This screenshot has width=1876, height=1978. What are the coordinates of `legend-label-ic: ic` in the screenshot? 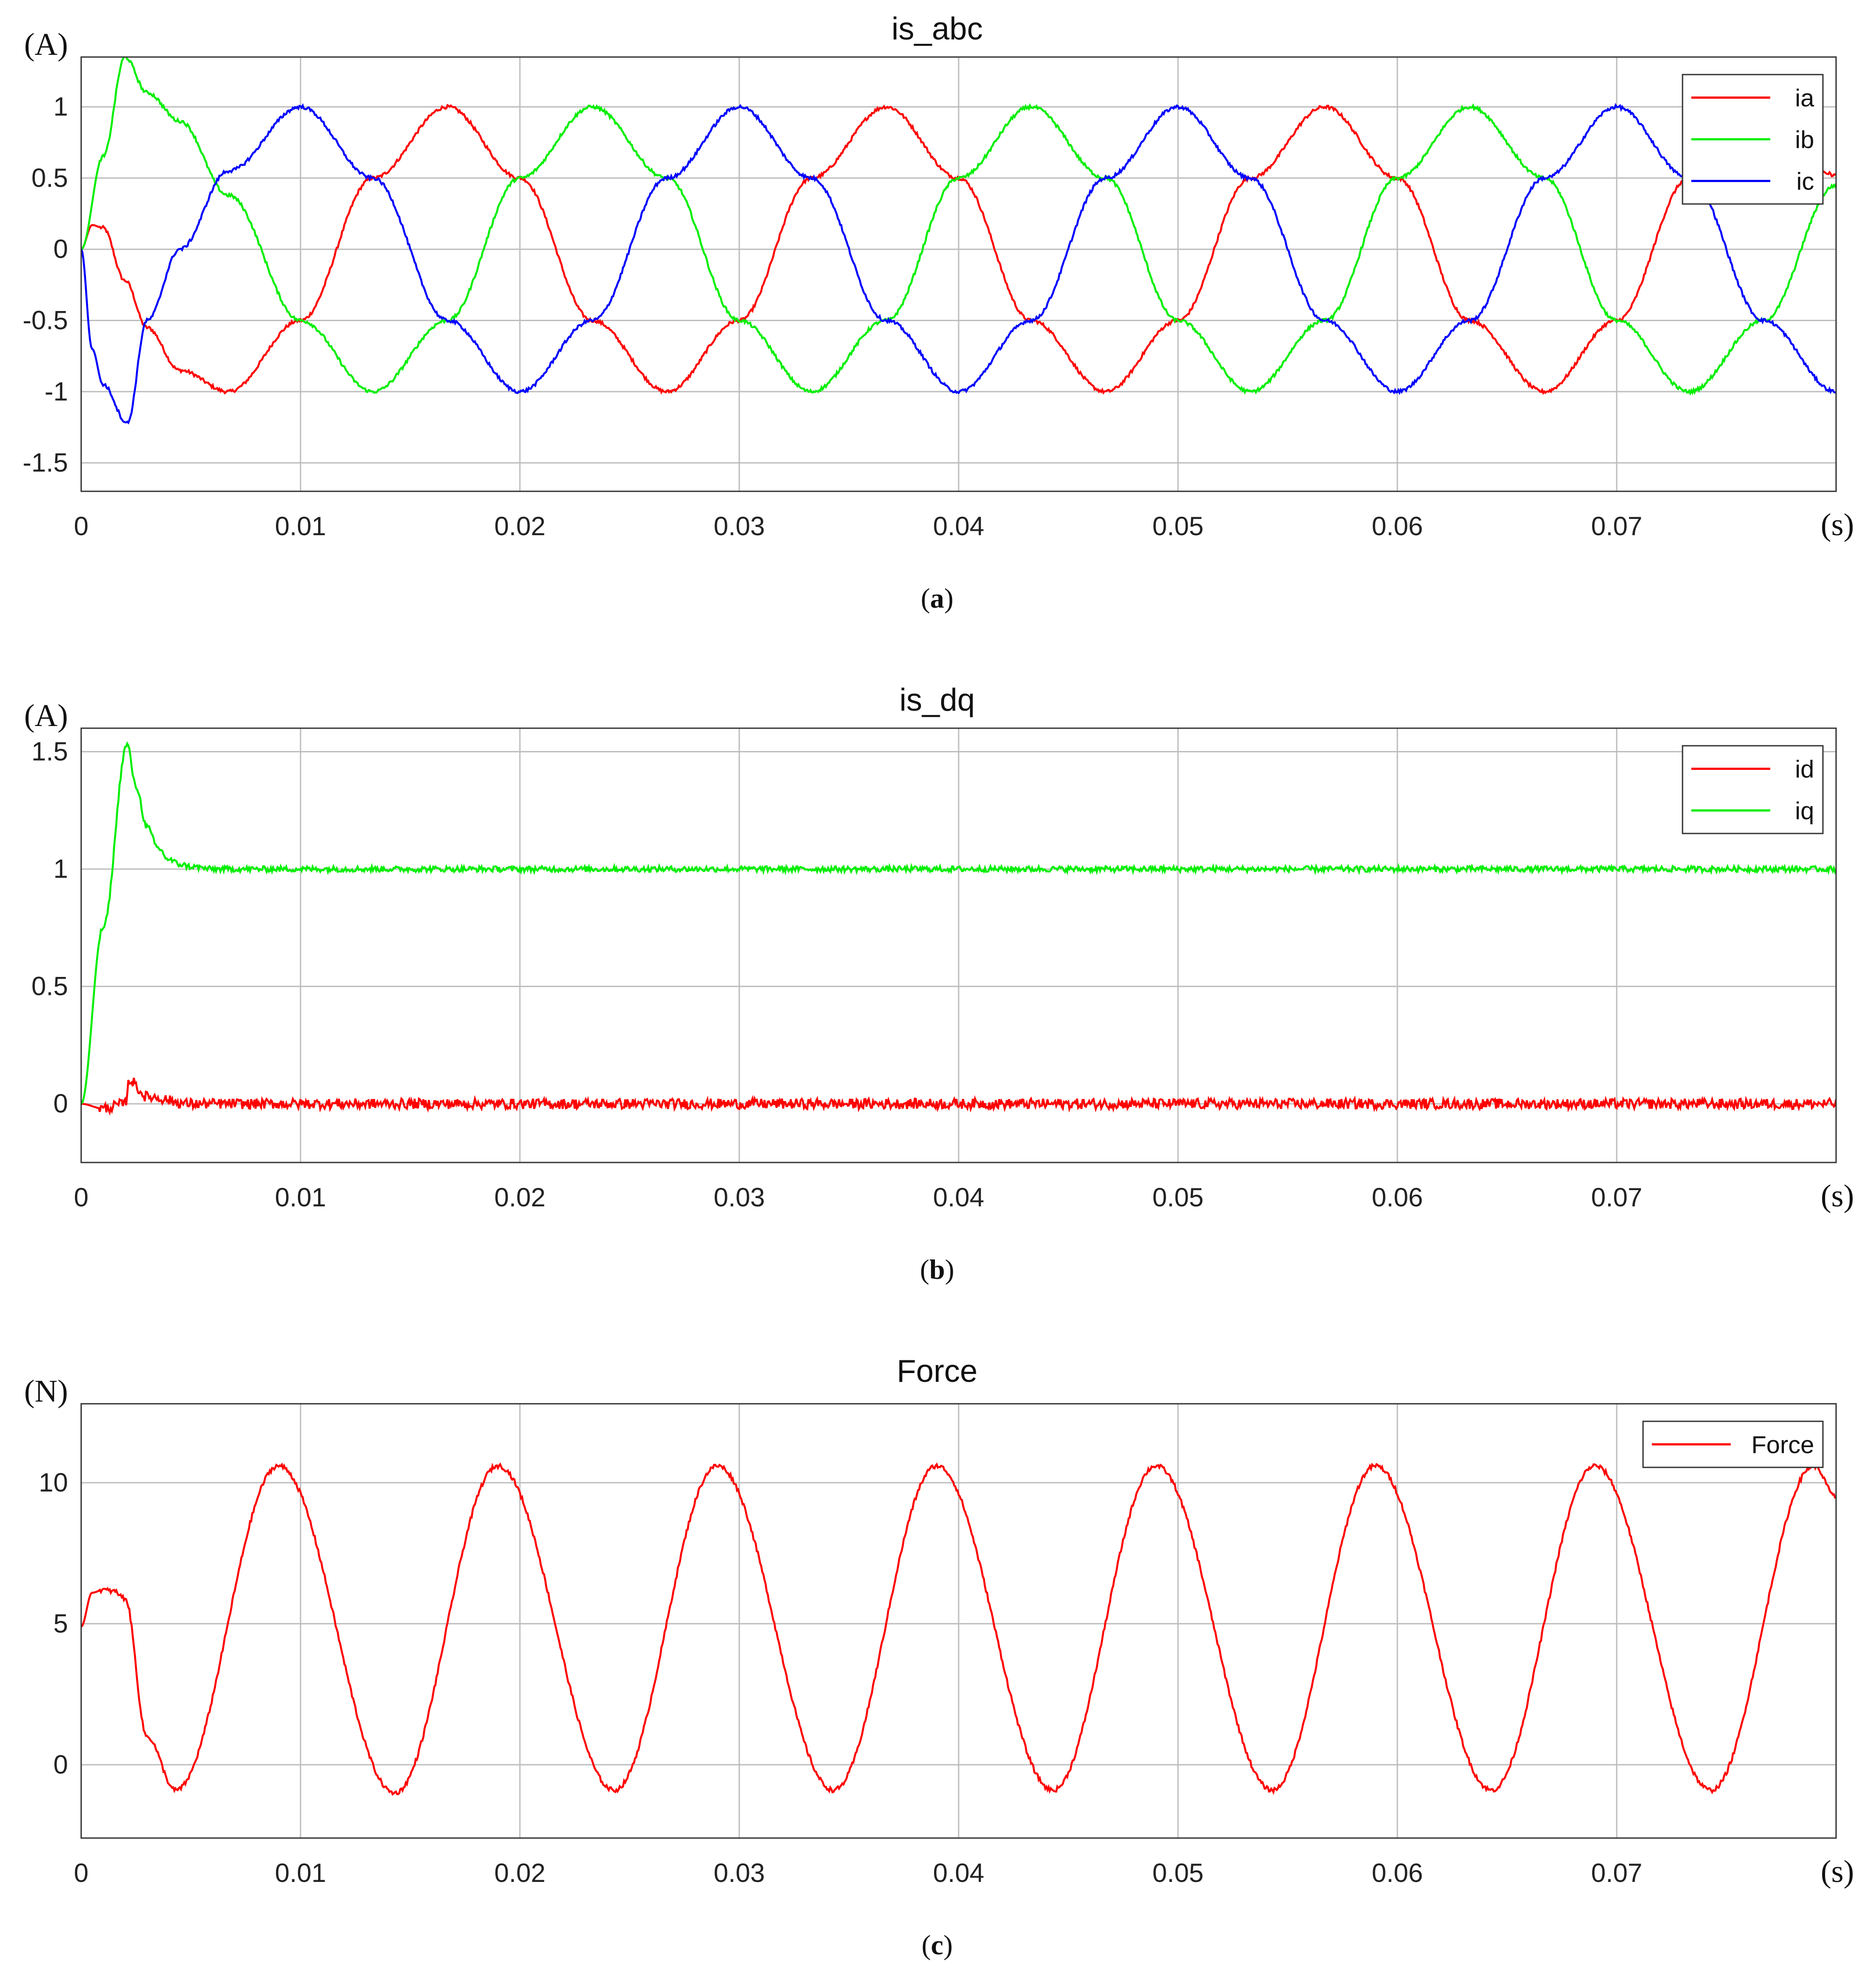 It's located at (1805, 182).